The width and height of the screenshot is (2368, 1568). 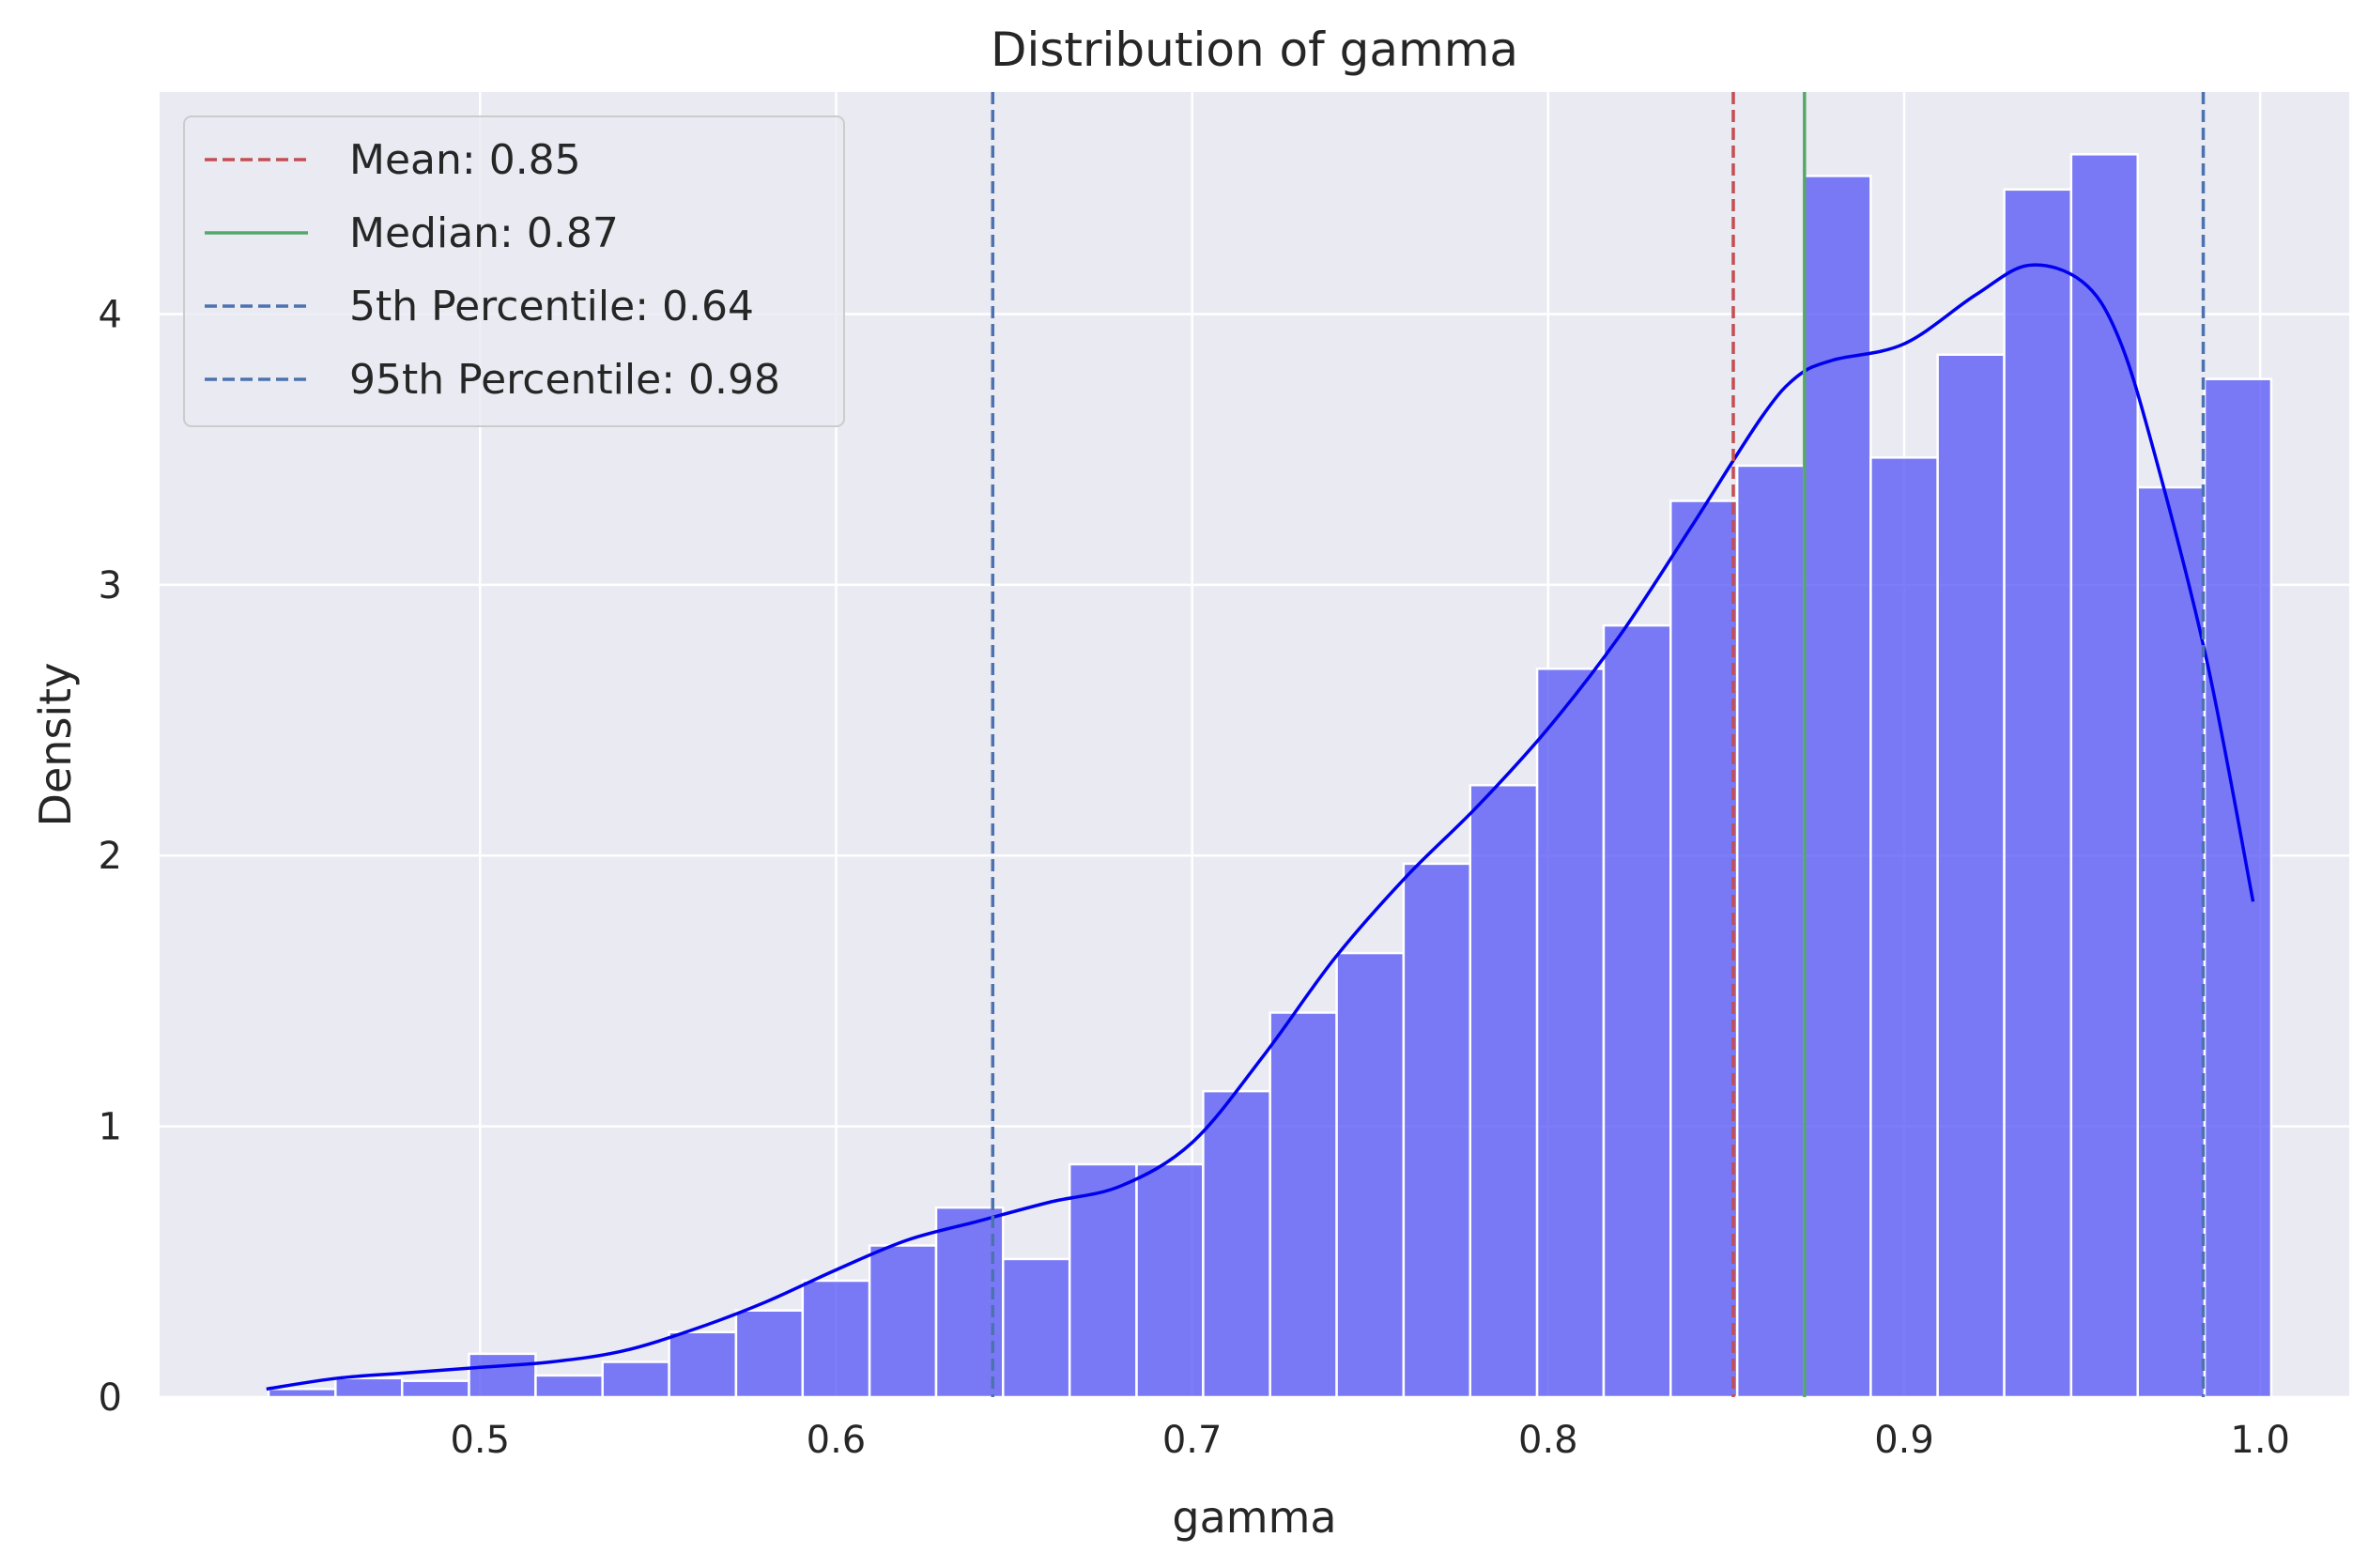 I want to click on legend-label: 5th Percentile: 0.64, so click(x=551, y=307).